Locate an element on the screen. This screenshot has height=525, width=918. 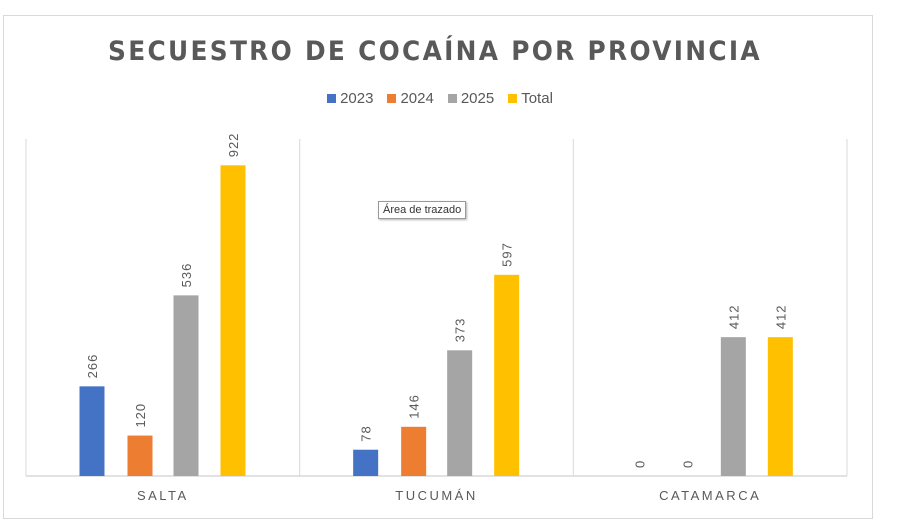
legend-item: 2025 is located at coordinates (471, 98).